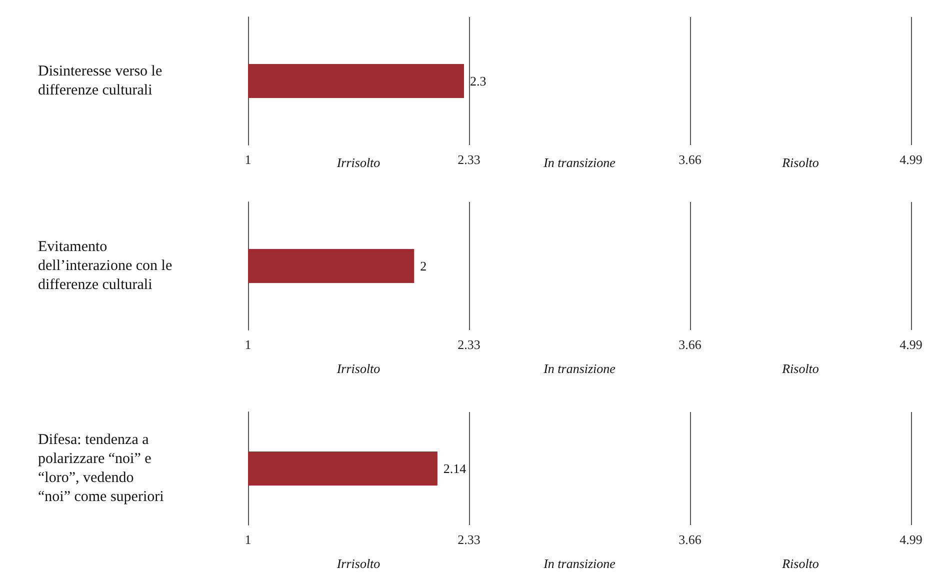 The height and width of the screenshot is (585, 933). I want to click on y-tick-label: Evitamento dell’interazione con le differenze culturali, so click(107, 266).